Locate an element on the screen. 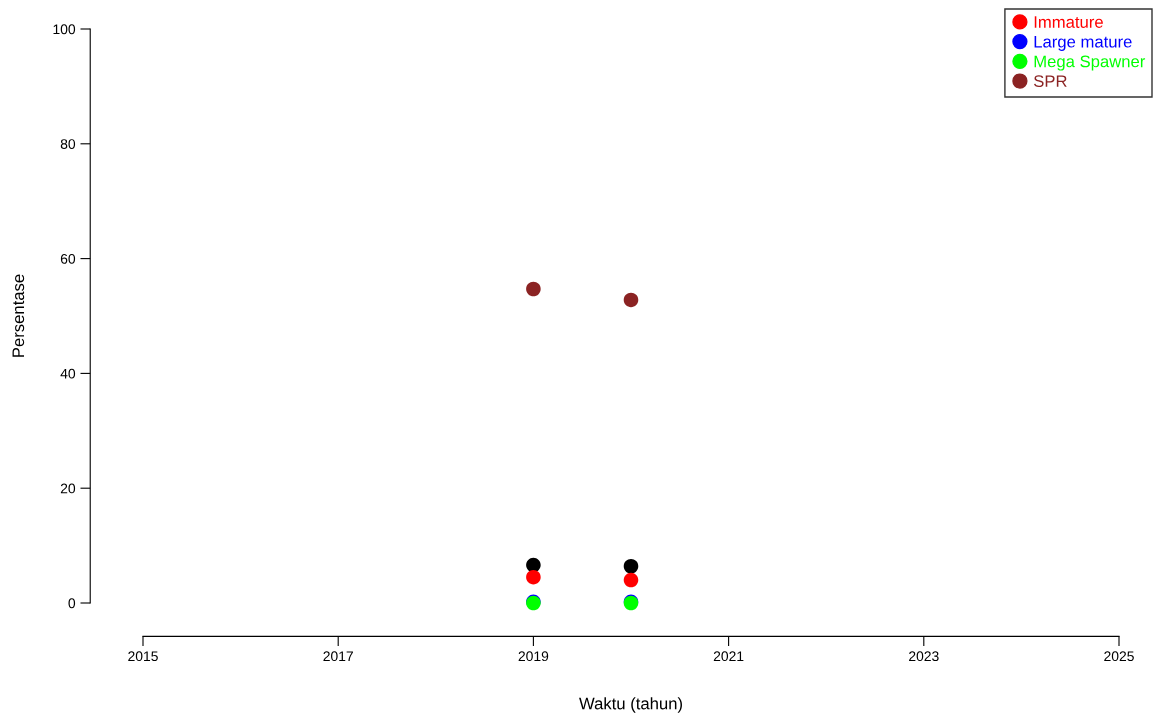  x-tick-label: 2019 is located at coordinates (533, 656).